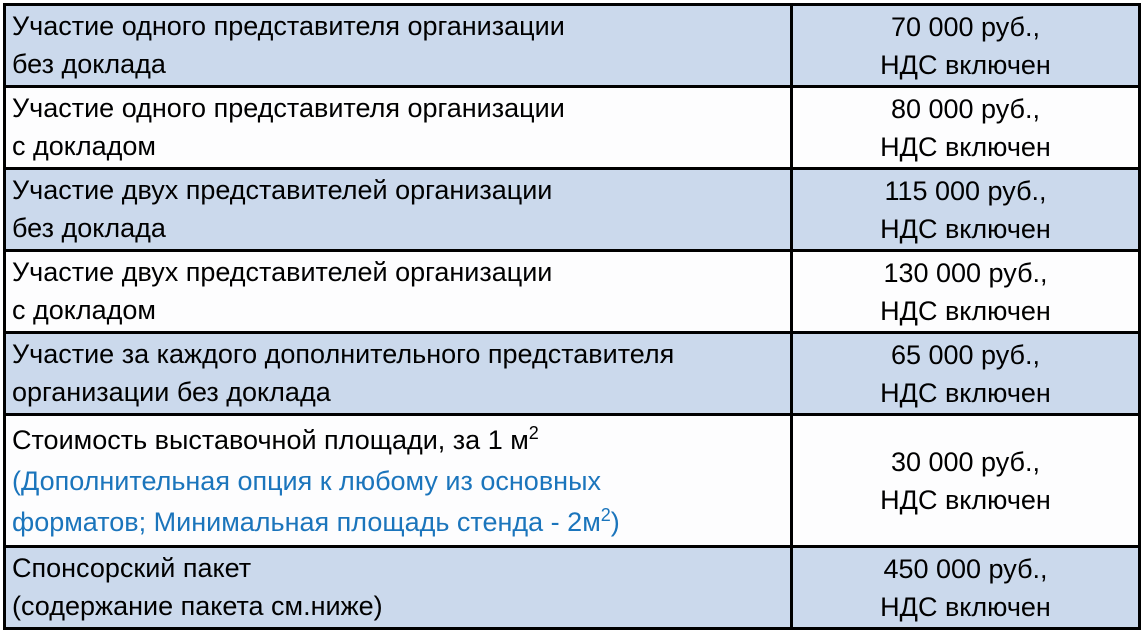 Image resolution: width=1143 pixels, height=630 pixels. Describe the element at coordinates (965, 354) in the screenshot. I see `price-amount: 65 000 руб.,` at that location.